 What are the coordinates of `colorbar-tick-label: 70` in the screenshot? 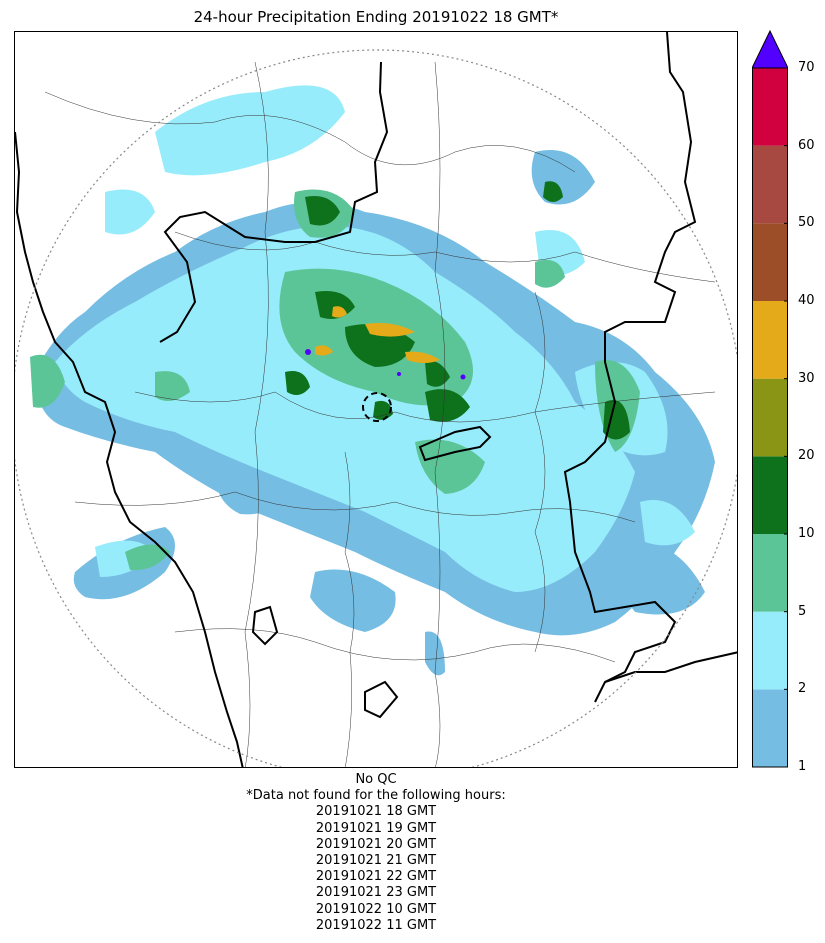 It's located at (806, 67).